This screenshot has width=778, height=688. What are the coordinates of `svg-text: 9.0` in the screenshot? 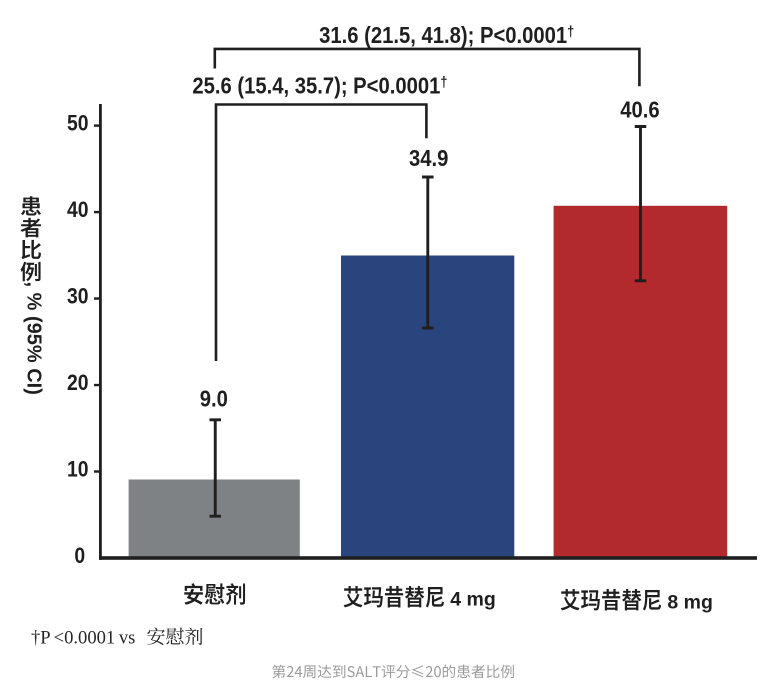 It's located at (214, 398).